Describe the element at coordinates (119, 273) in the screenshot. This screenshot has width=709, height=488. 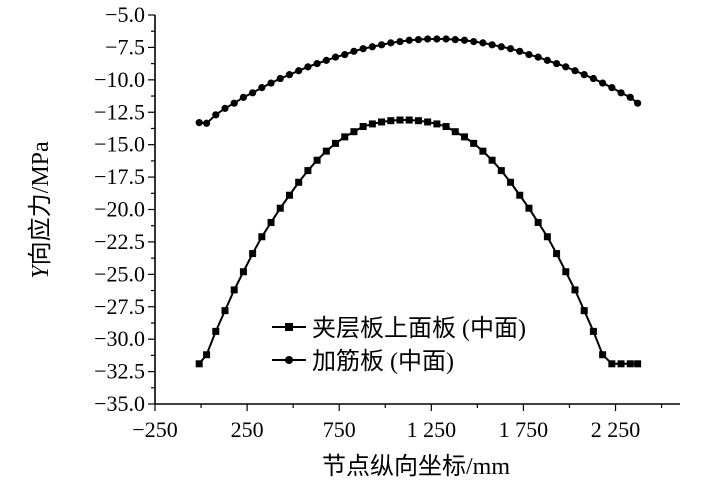
I see `y-tick-label: −25.0` at that location.